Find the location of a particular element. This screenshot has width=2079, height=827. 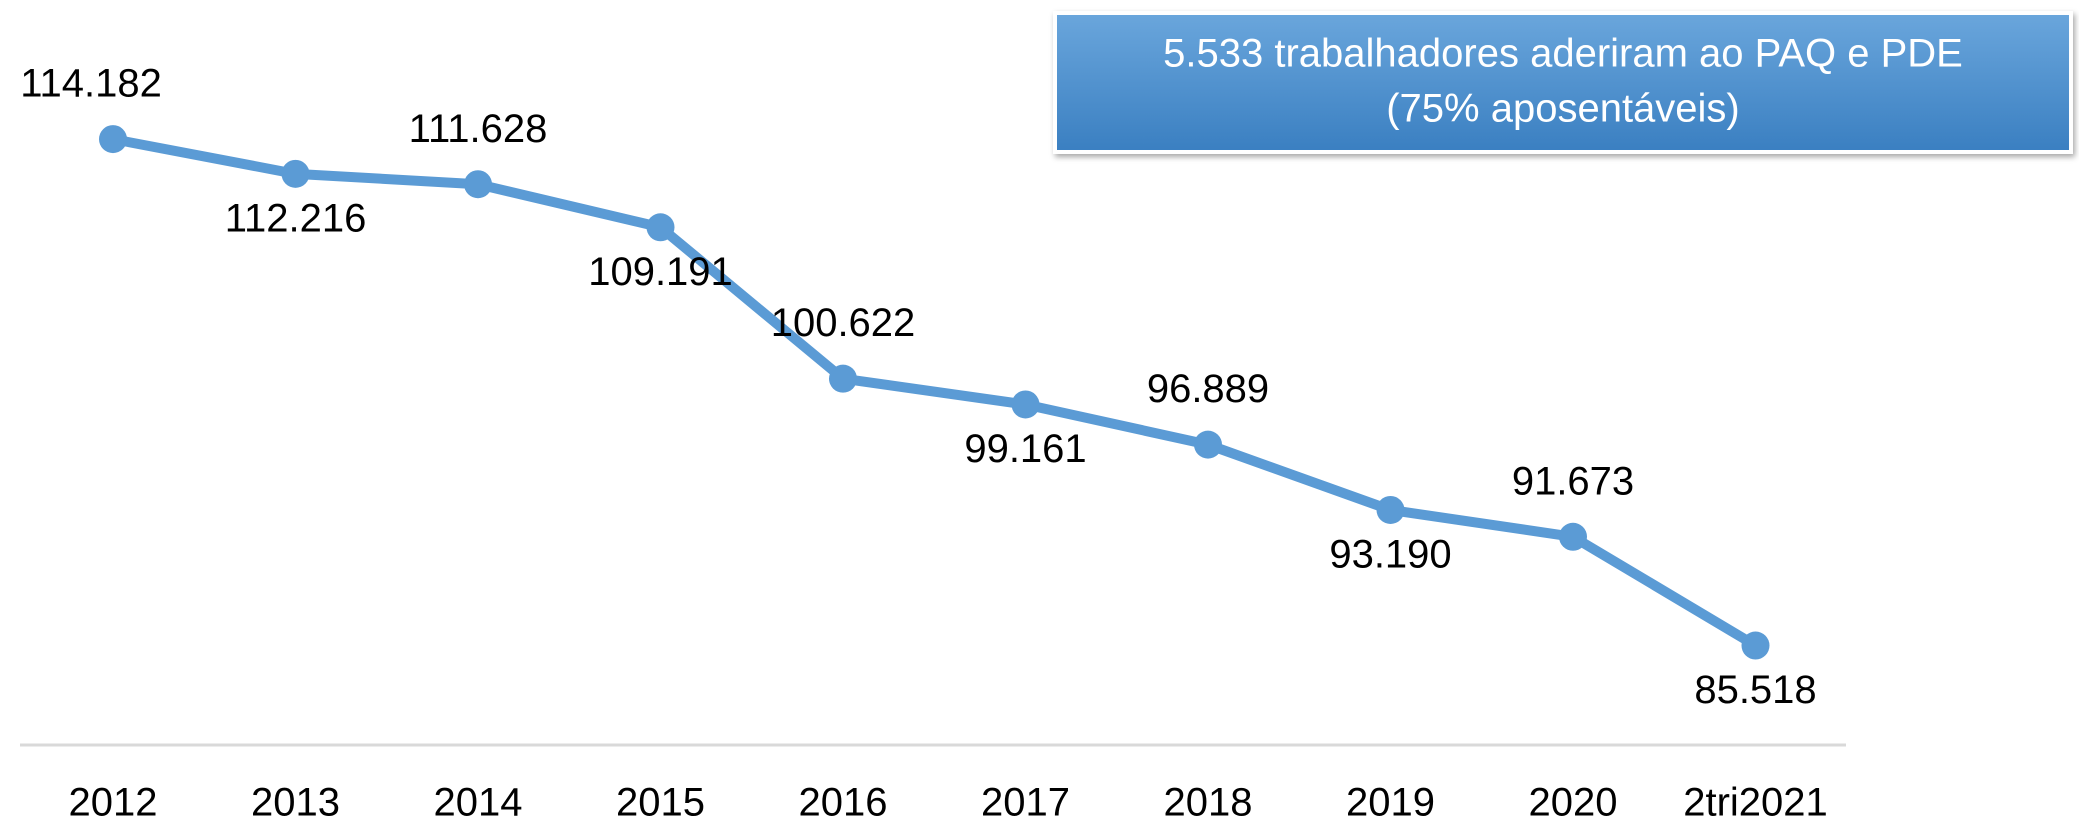

x-tick-label: 2tri2021 is located at coordinates (1755, 803).